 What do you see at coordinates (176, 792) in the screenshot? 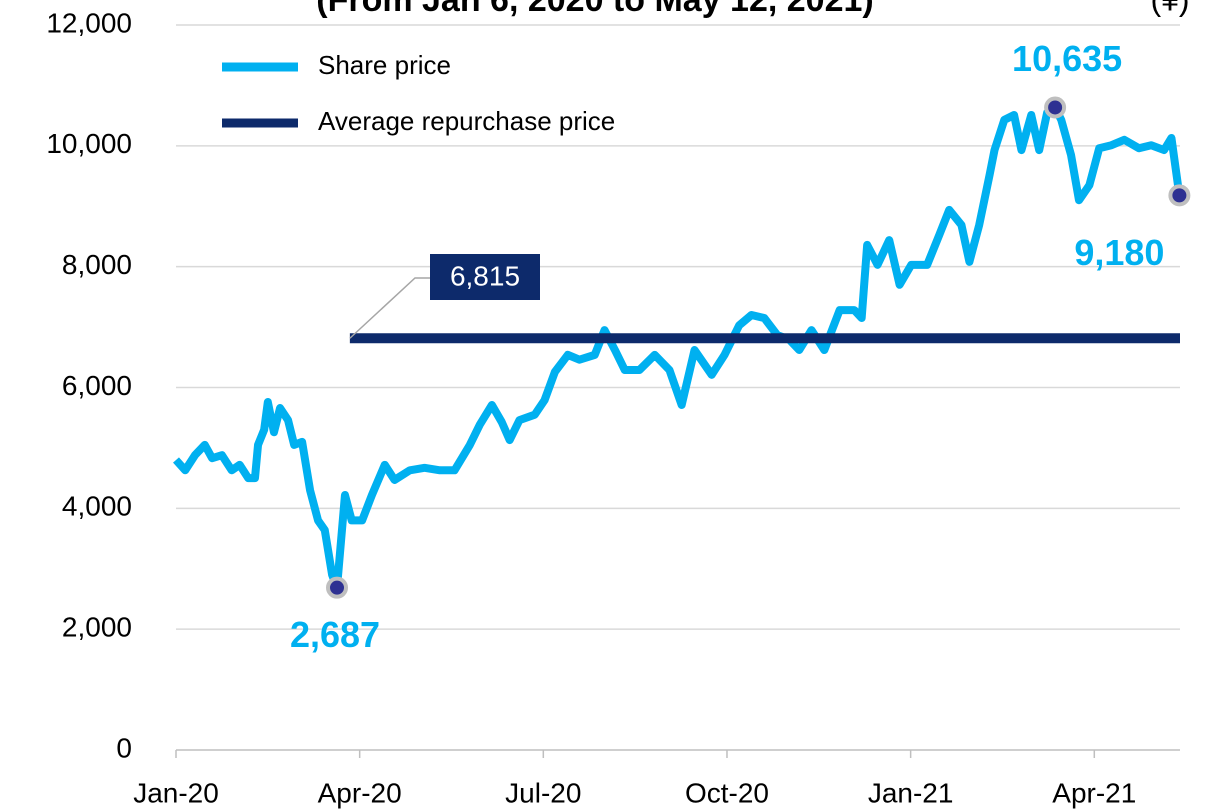
I see `x-tick-label: Jan-20` at bounding box center [176, 792].